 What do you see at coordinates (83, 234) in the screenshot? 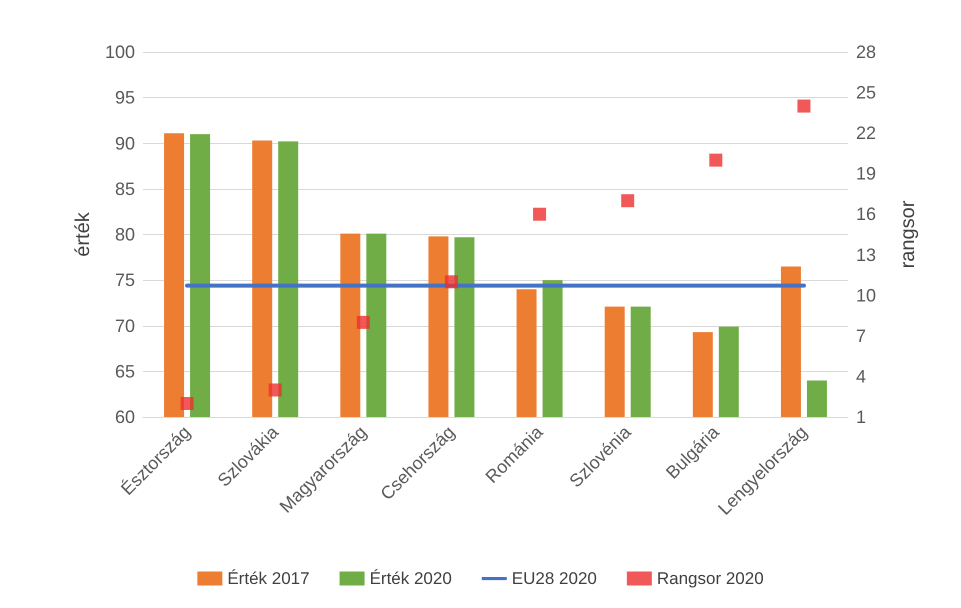
I see `y-axis-title: érték` at bounding box center [83, 234].